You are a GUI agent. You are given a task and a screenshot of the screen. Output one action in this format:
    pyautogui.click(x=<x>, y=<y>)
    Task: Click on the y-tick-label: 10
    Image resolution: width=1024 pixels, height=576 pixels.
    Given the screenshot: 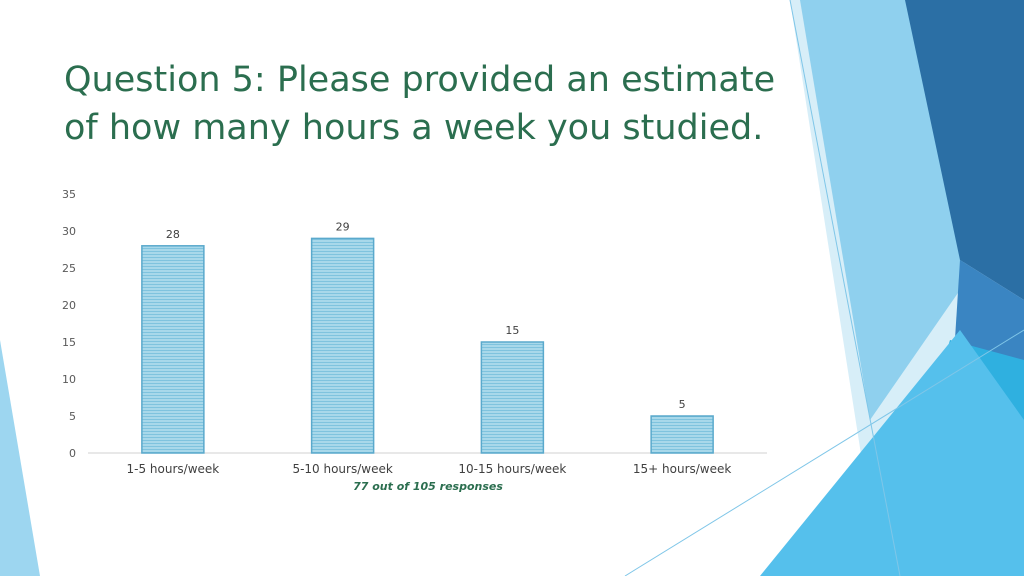 What is the action you would take?
    pyautogui.click(x=69, y=379)
    